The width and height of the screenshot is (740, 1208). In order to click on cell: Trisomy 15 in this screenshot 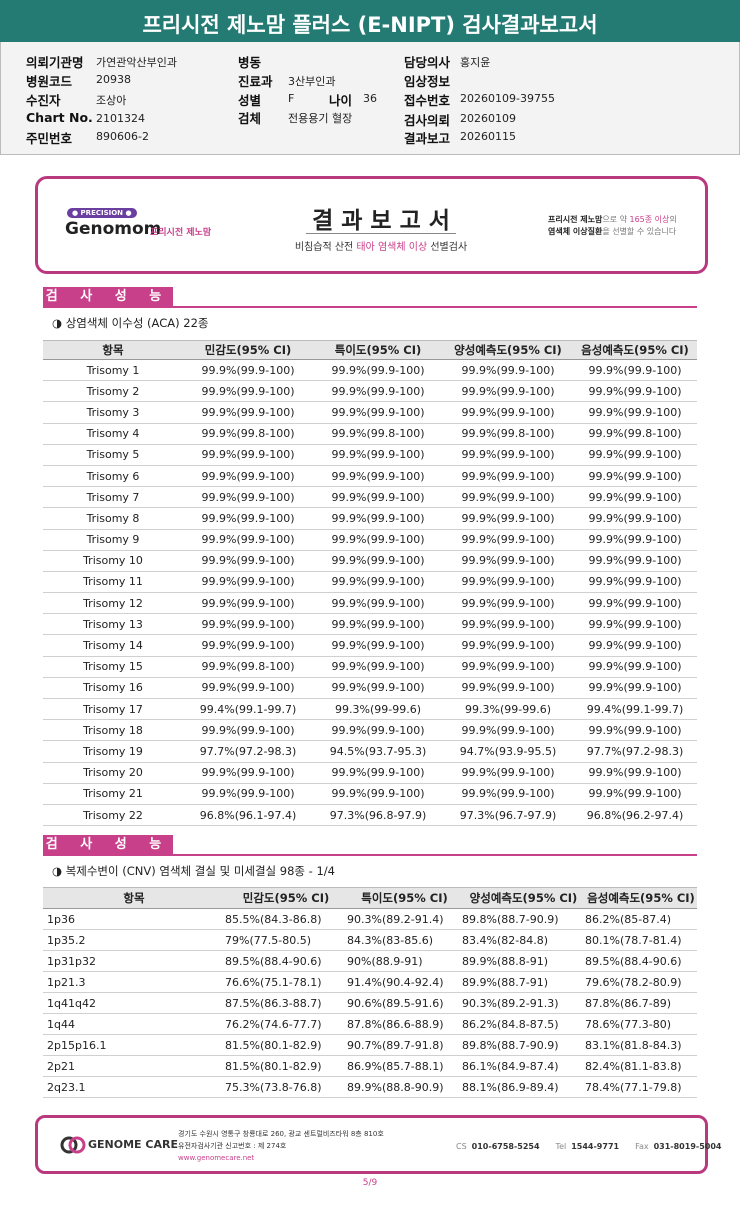, I will do `click(113, 667)`.